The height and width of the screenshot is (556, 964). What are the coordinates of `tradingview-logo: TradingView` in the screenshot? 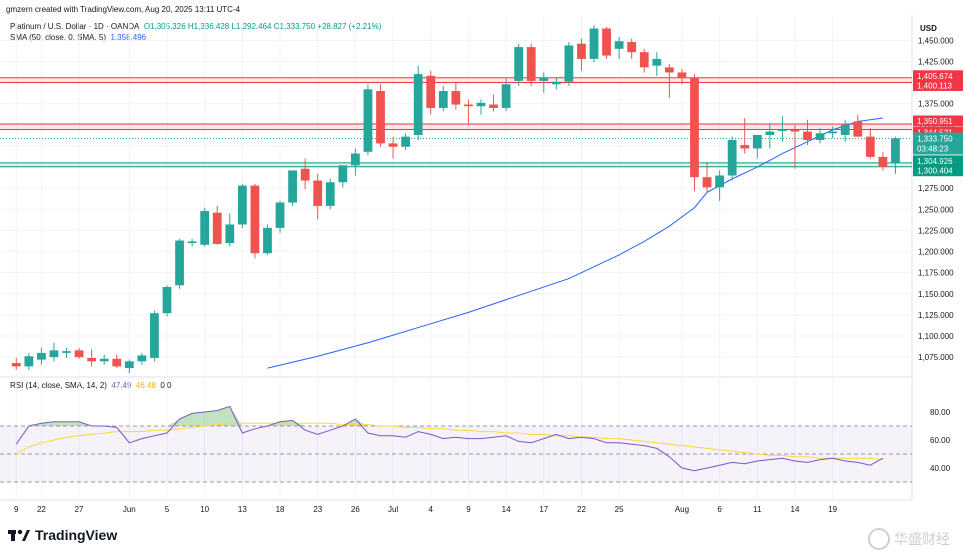 It's located at (62, 535).